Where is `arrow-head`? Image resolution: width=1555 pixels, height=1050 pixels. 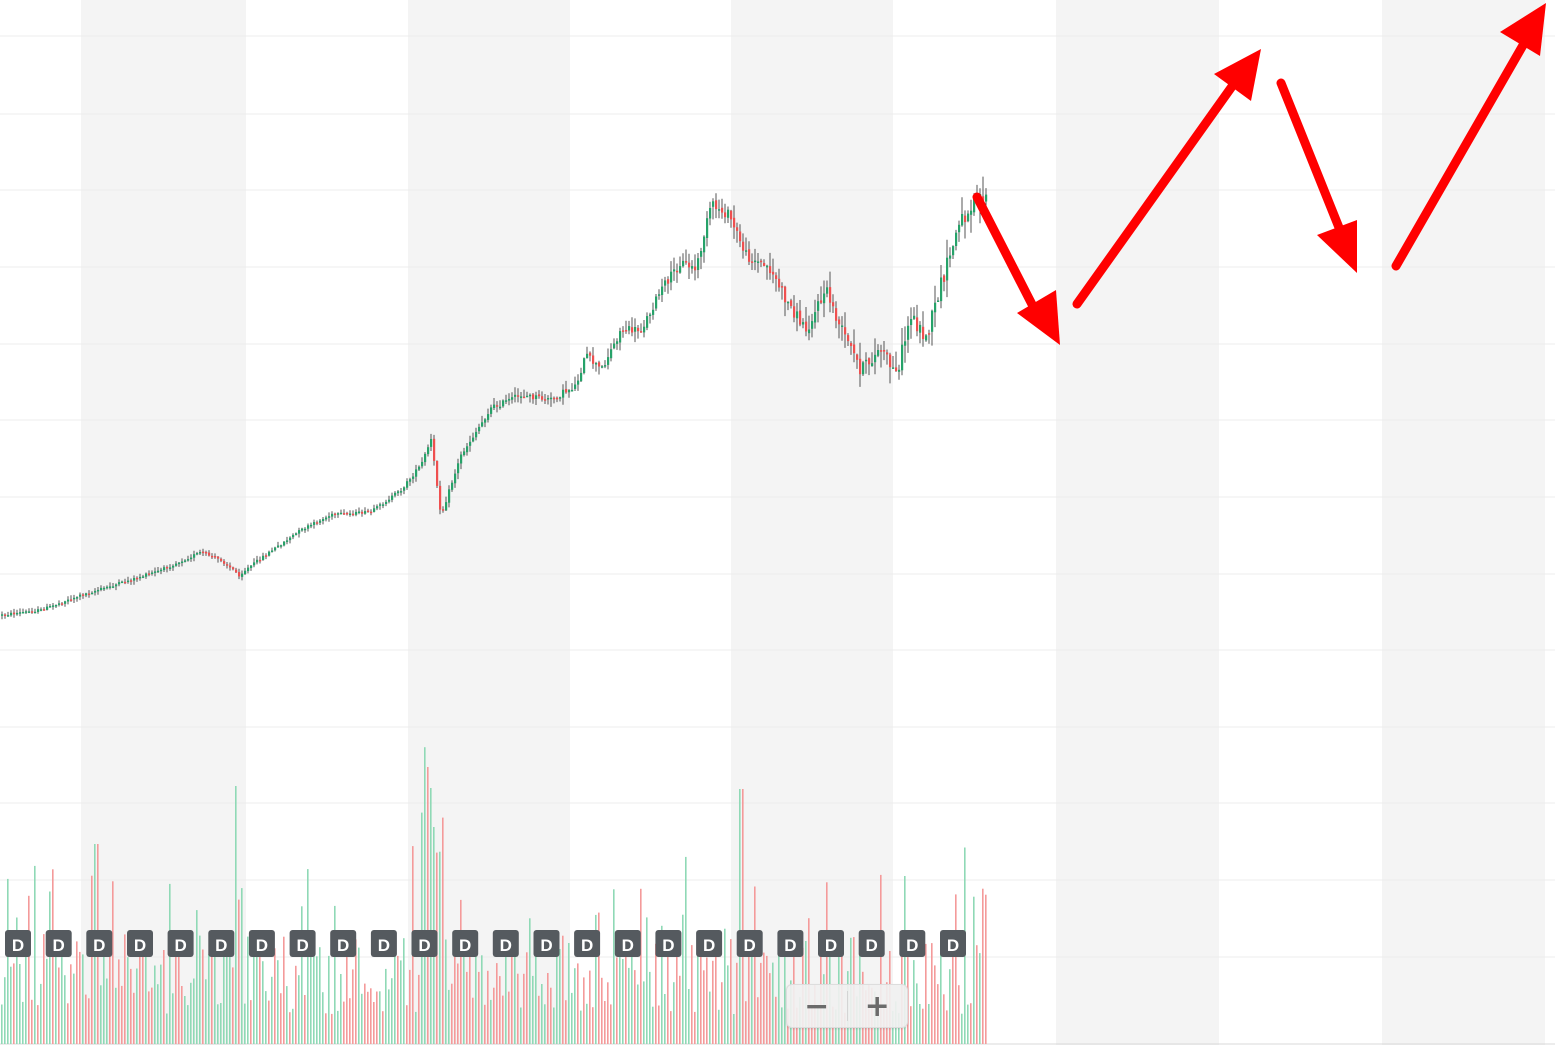 arrow-head is located at coordinates (1523, 29).